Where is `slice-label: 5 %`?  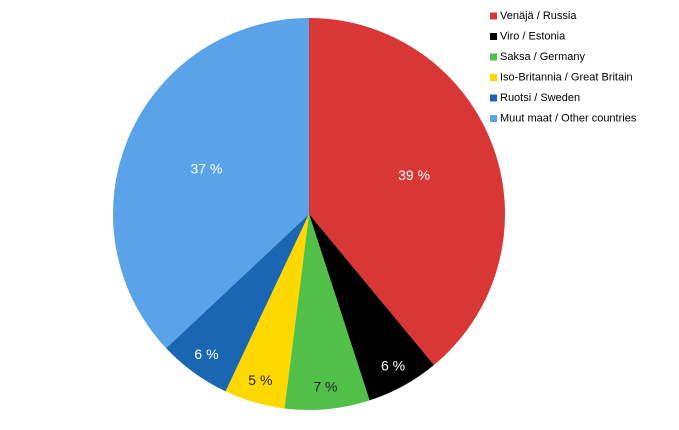 slice-label: 5 % is located at coordinates (260, 380).